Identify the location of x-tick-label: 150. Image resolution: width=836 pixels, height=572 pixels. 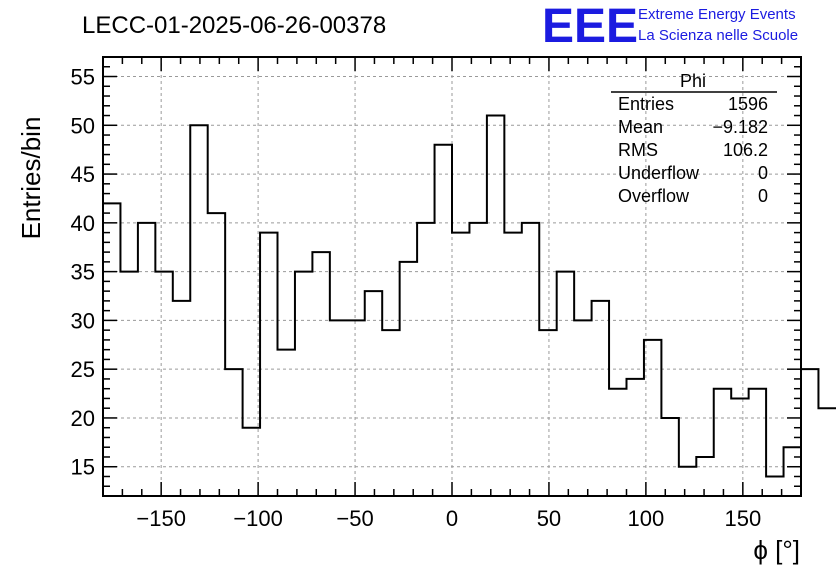
(742, 518).